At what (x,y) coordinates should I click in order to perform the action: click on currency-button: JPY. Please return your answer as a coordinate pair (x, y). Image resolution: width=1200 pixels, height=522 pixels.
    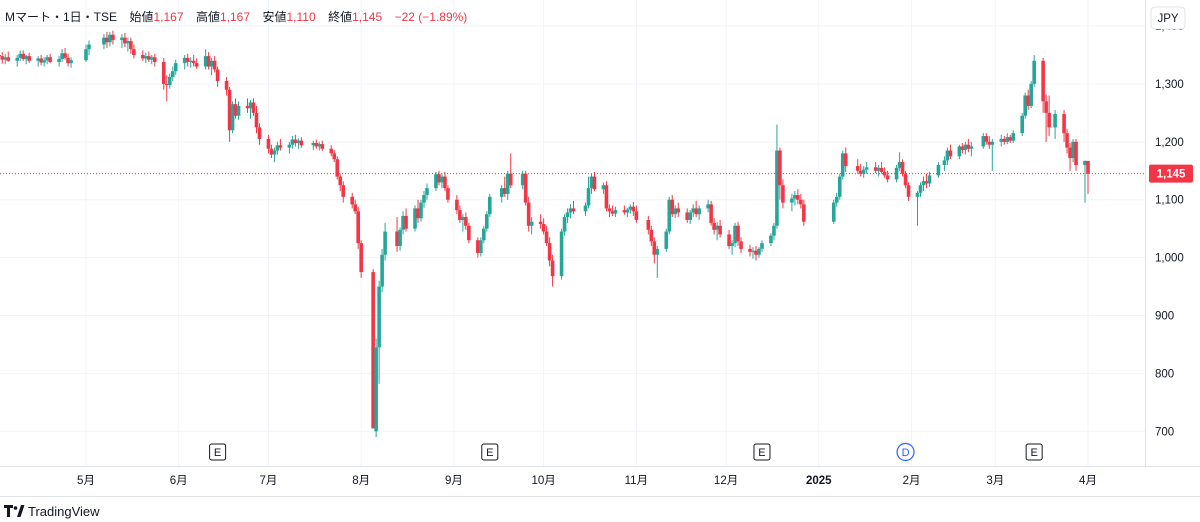
    Looking at the image, I should click on (1168, 18).